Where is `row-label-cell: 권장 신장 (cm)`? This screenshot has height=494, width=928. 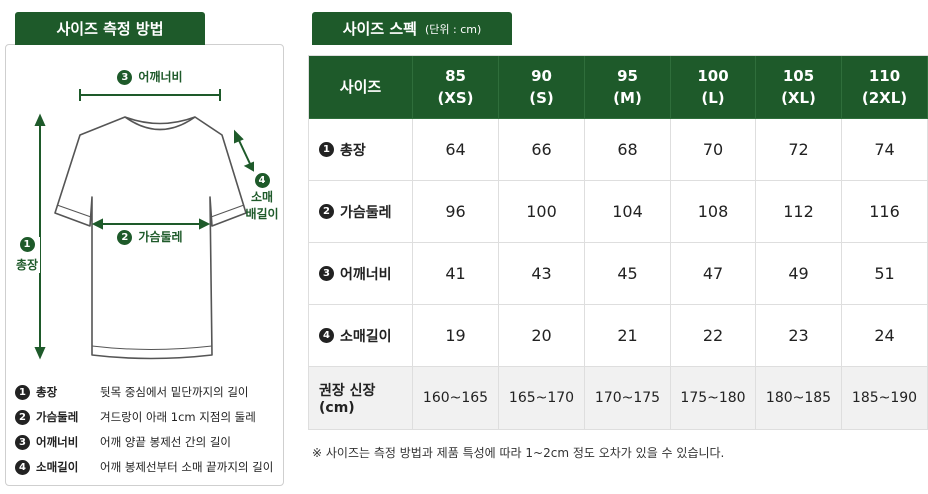 row-label-cell: 권장 신장 (cm) is located at coordinates (361, 398).